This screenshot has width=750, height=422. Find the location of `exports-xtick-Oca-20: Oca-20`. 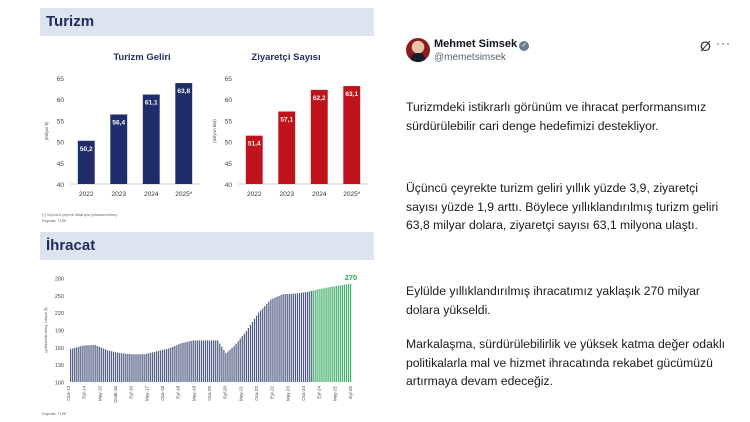

exports-xtick-Oca-20: Oca-20 is located at coordinates (209, 393).